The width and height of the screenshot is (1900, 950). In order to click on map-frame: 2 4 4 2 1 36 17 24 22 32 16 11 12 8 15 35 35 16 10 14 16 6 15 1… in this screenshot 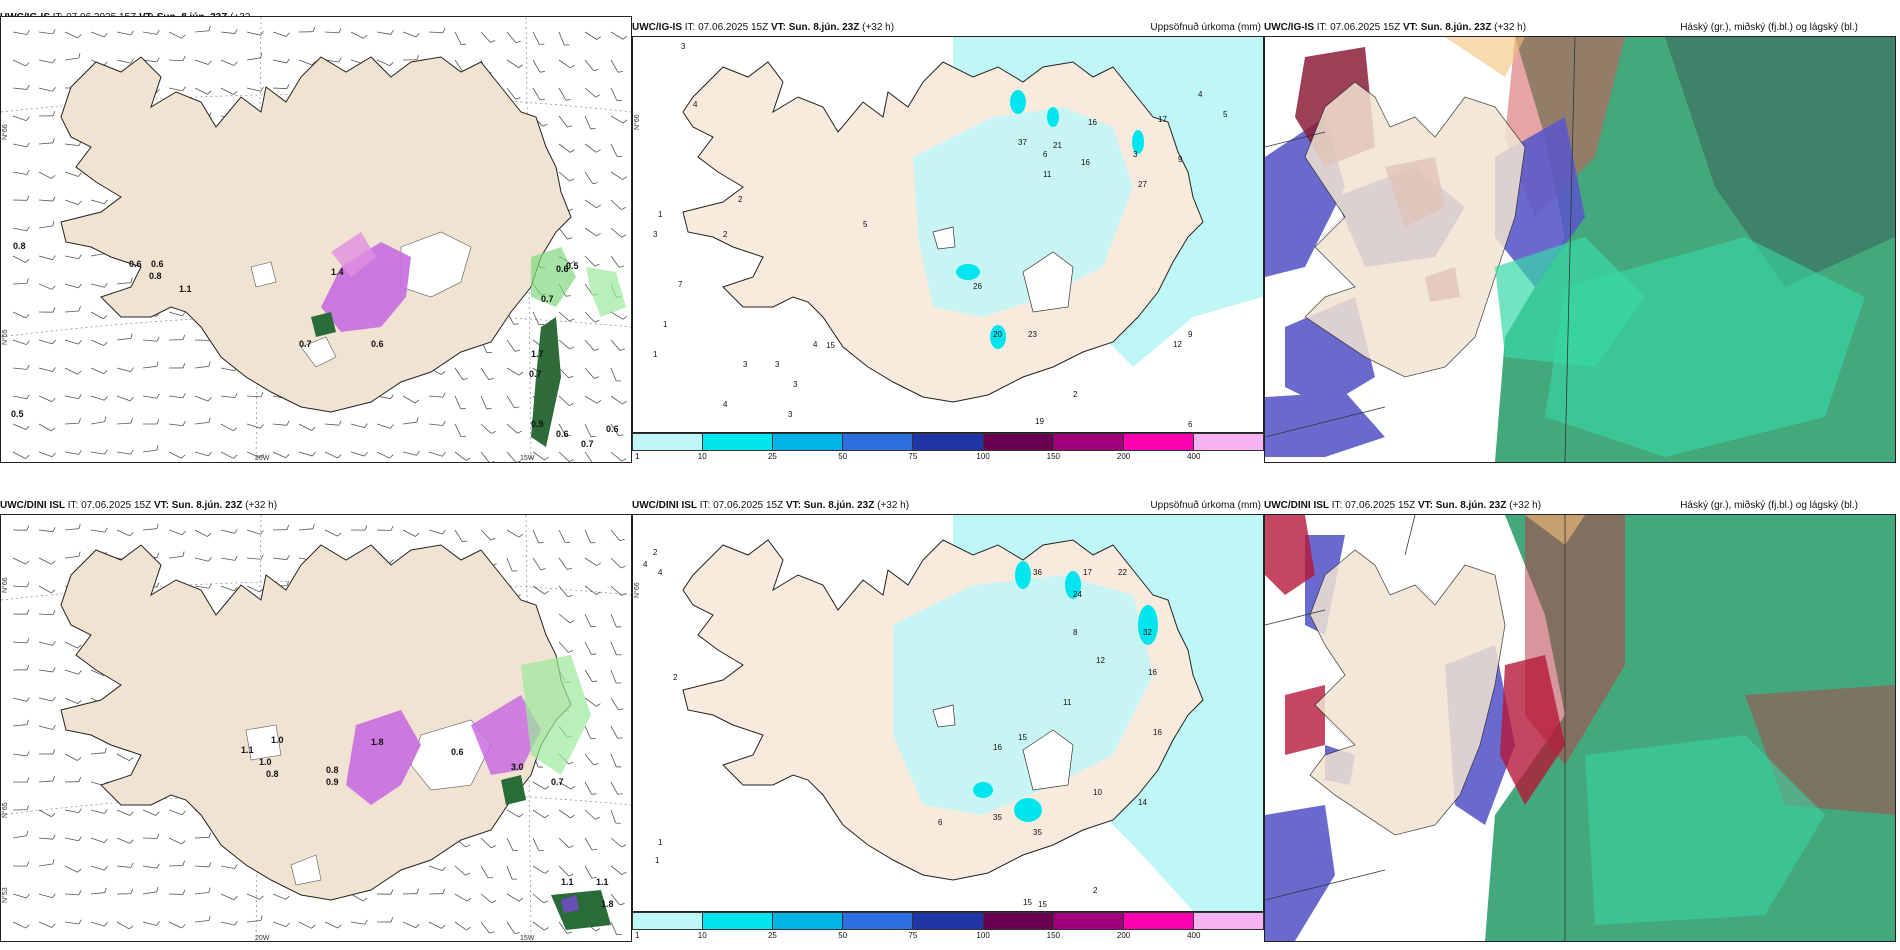, I will do `click(948, 713)`.